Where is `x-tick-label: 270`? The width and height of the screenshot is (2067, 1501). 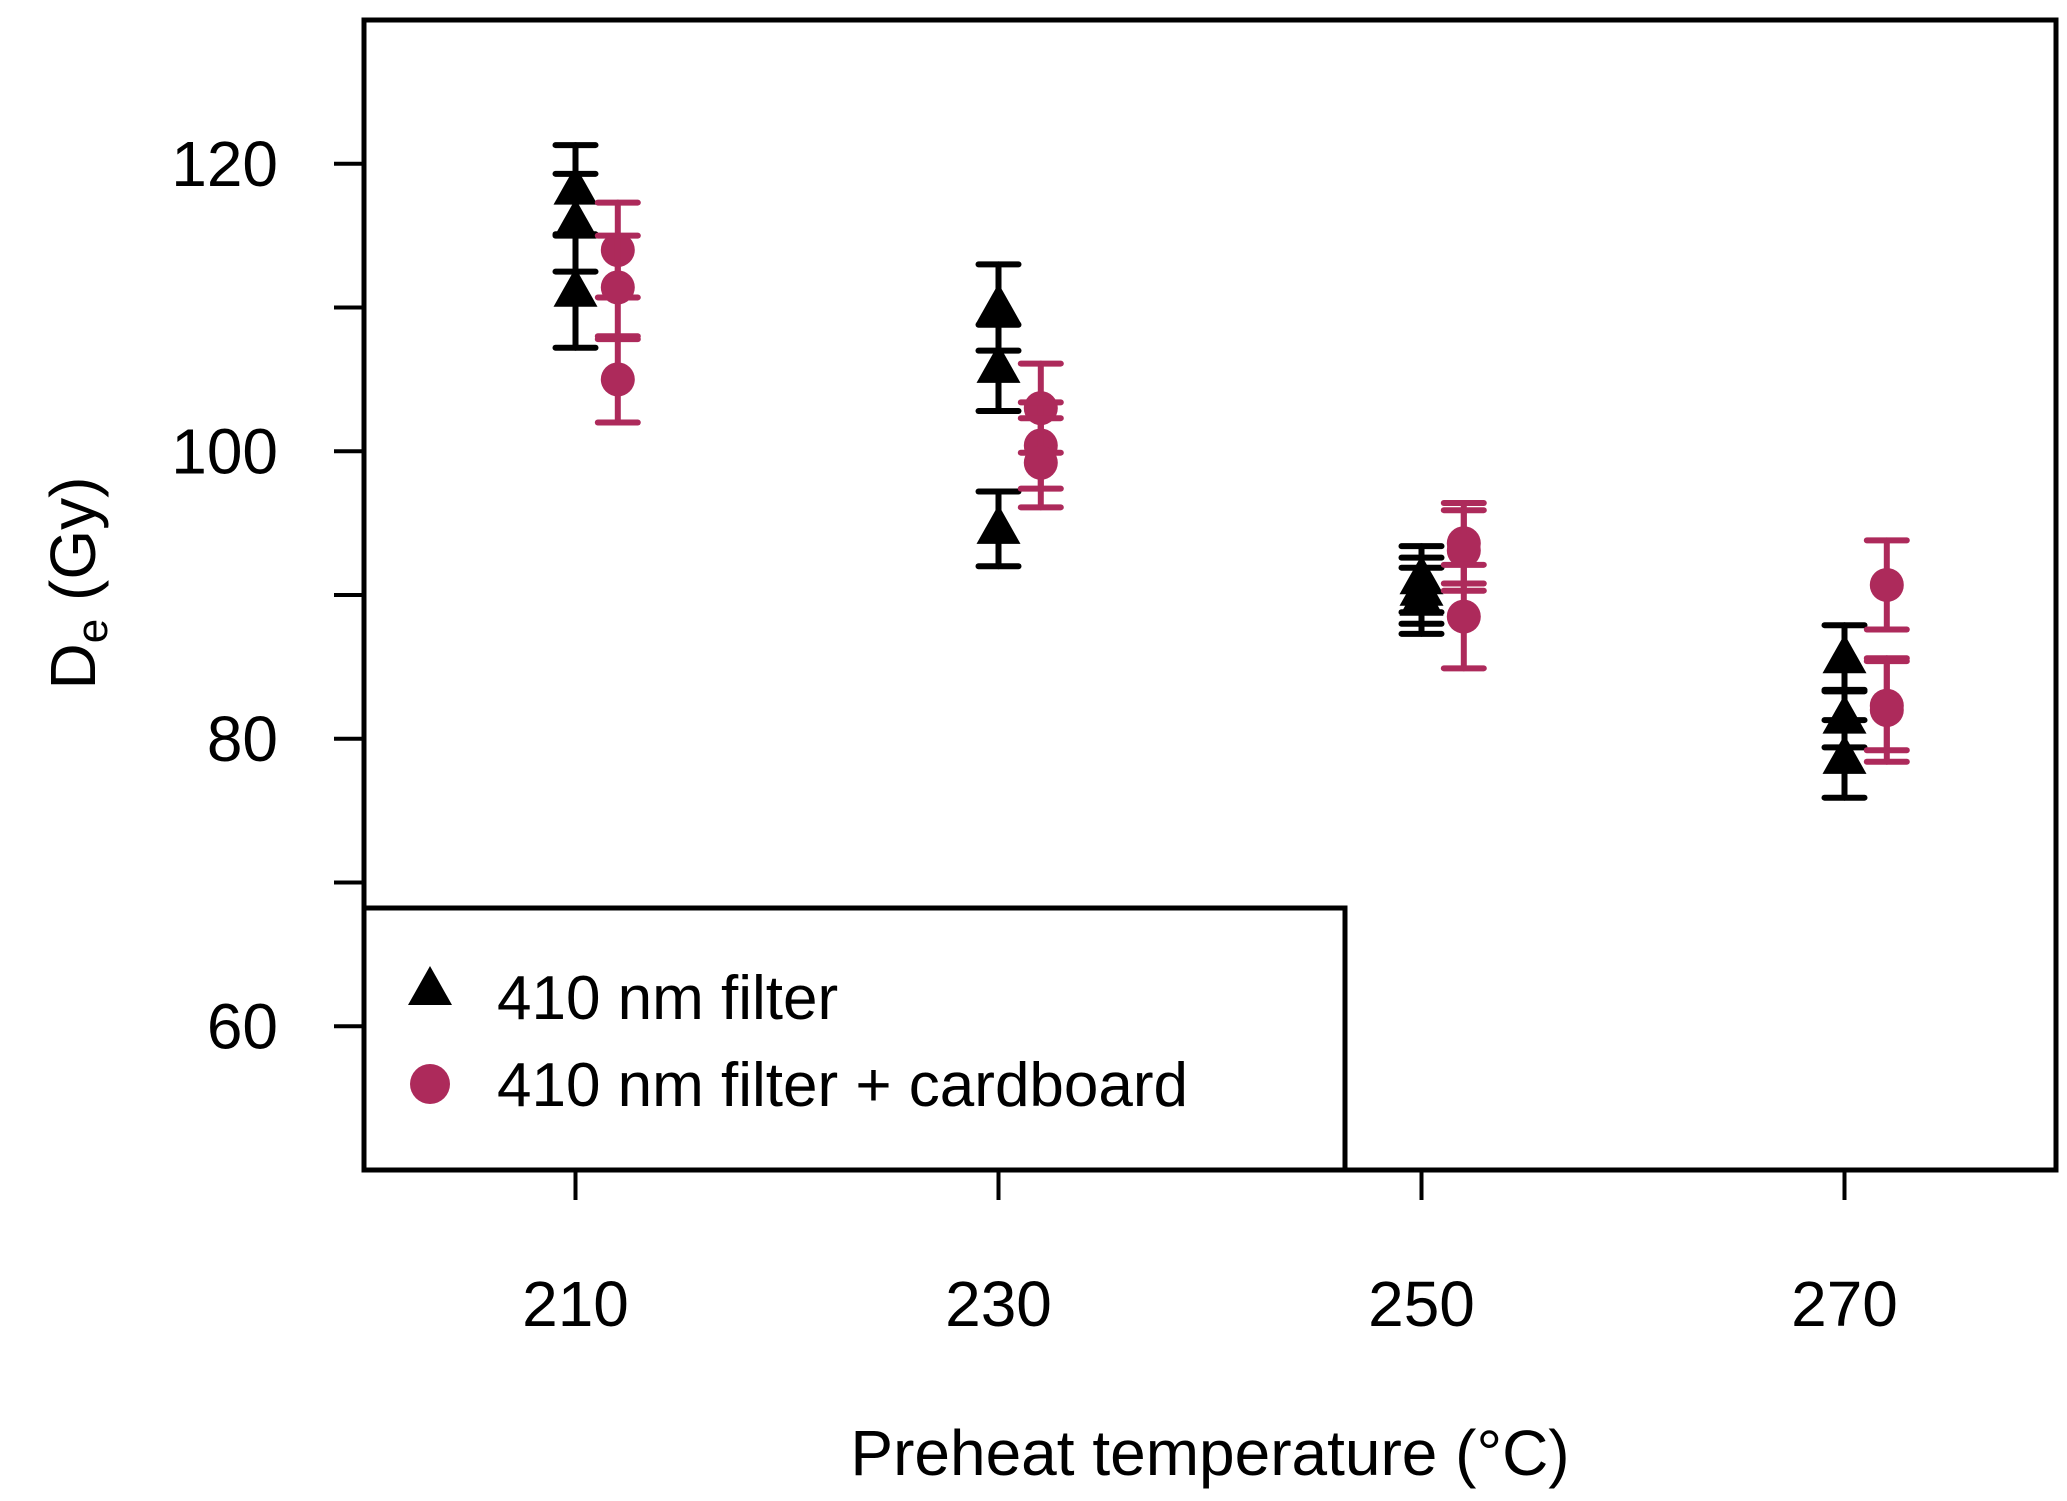
x-tick-label: 270 is located at coordinates (1844, 1304).